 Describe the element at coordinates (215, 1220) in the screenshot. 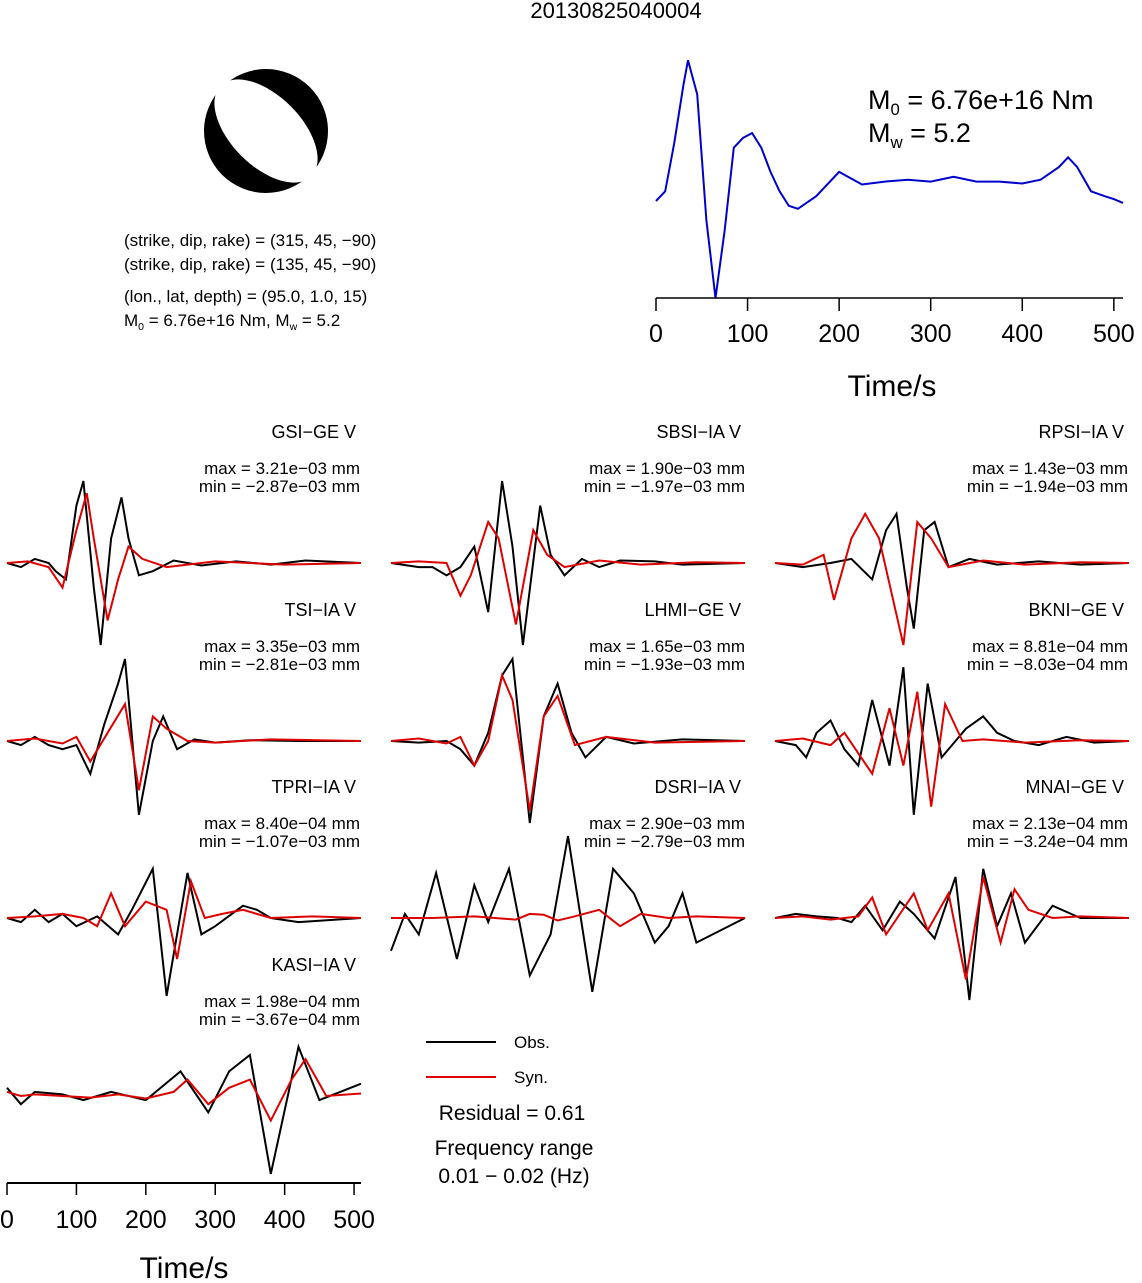

I see `time-axis-tick-label: 300` at that location.